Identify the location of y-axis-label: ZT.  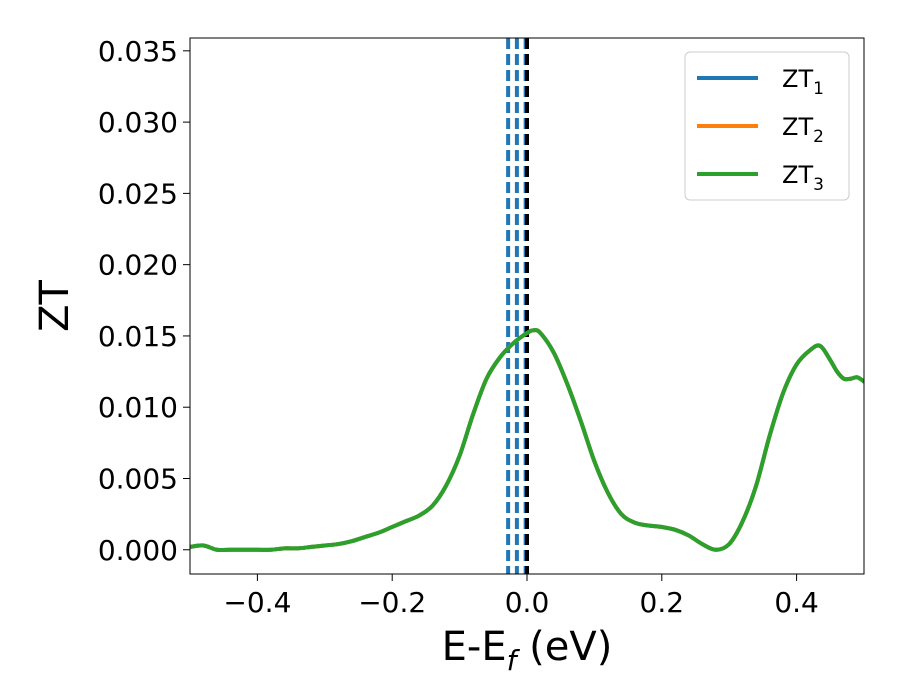
(55, 306).